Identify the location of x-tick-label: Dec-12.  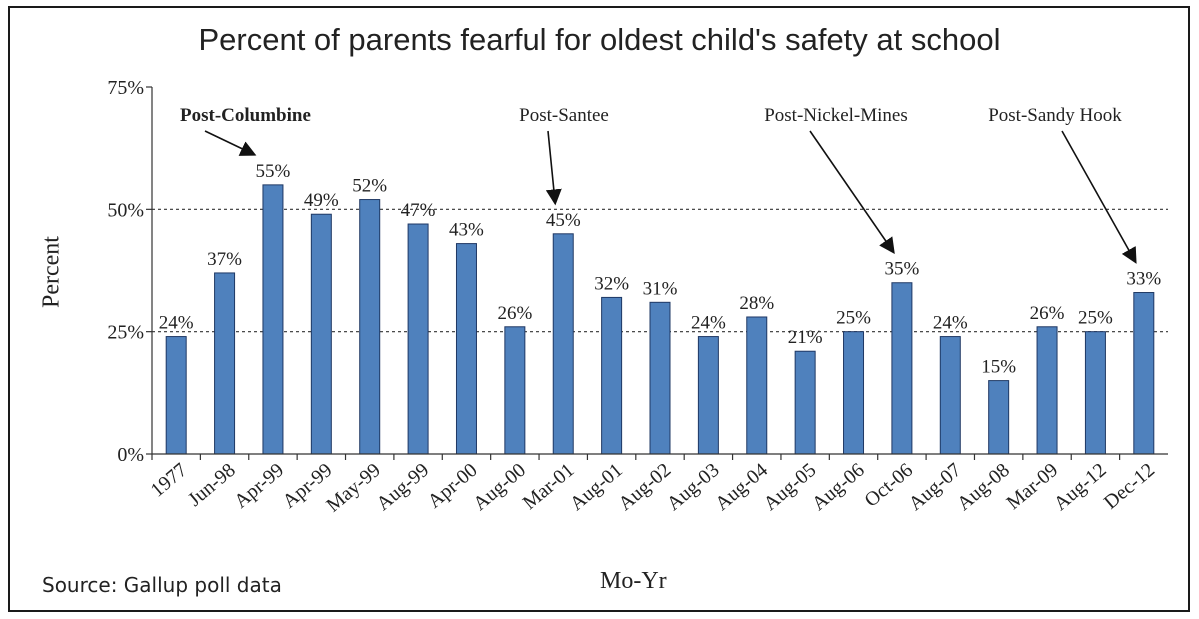
(1129, 486).